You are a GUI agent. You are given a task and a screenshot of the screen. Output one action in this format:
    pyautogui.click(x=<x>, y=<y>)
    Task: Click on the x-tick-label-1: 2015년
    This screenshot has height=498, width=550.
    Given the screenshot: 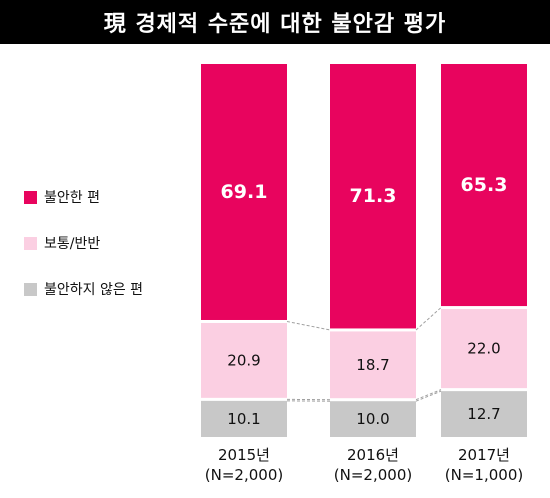 What is the action you would take?
    pyautogui.click(x=244, y=455)
    